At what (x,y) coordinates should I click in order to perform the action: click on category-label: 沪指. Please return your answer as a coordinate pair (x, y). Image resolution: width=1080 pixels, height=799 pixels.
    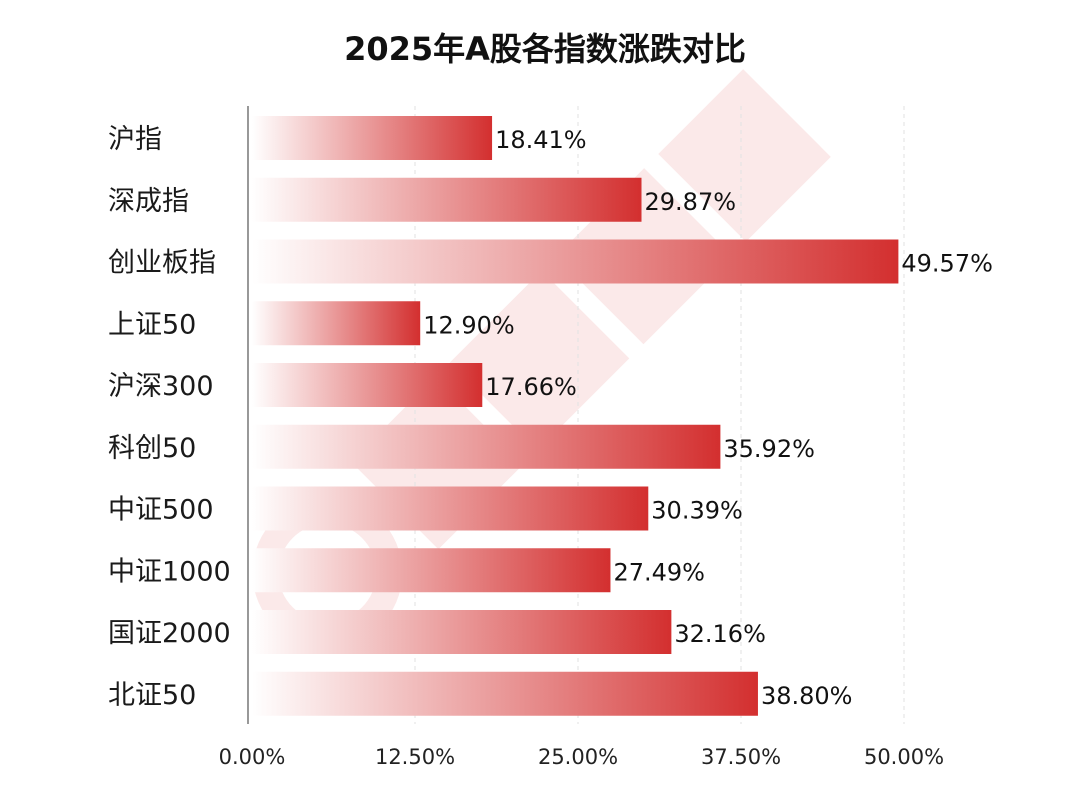
    Looking at the image, I should click on (135, 139).